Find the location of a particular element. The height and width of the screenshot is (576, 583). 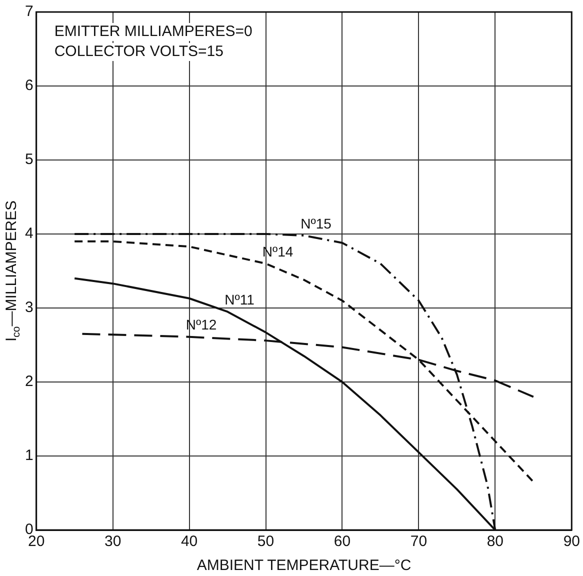

x-tick-label: 60 is located at coordinates (342, 541).